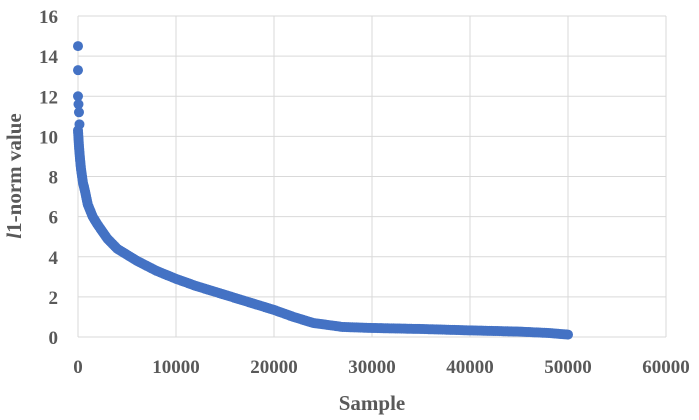  I want to click on y-axis-label-italic: l, so click(14, 236).